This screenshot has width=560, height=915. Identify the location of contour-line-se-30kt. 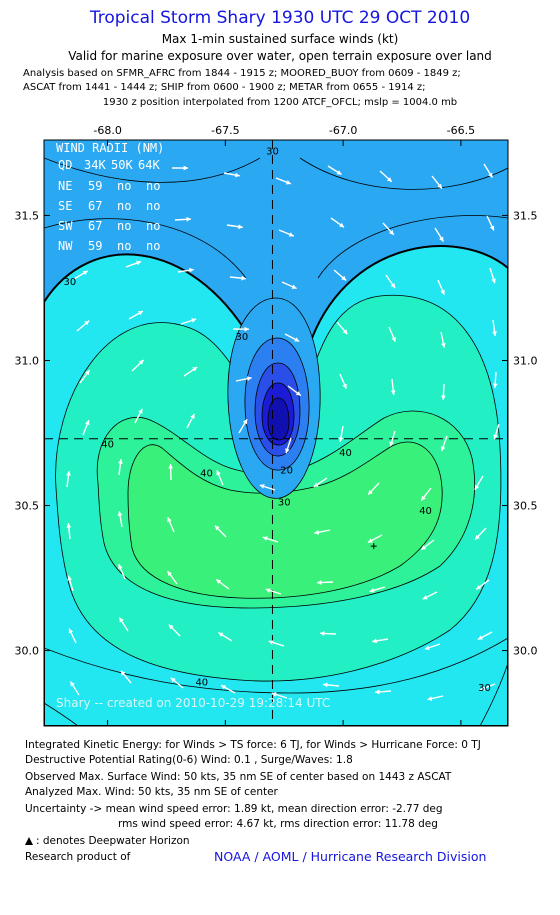
(493, 694).